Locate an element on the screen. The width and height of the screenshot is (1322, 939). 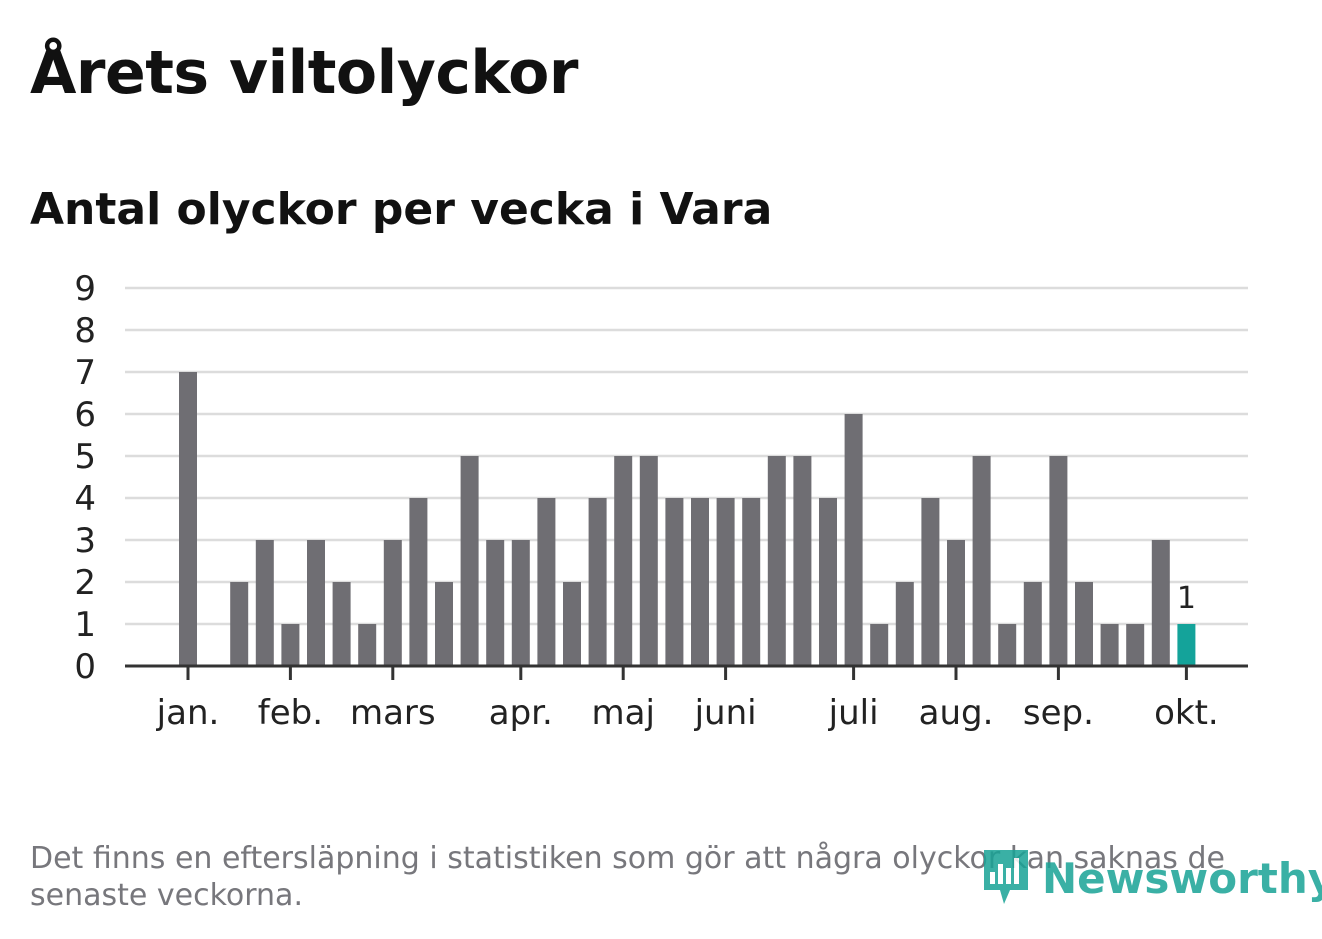
logo-text: Newsworthy is located at coordinates (1182, 878).